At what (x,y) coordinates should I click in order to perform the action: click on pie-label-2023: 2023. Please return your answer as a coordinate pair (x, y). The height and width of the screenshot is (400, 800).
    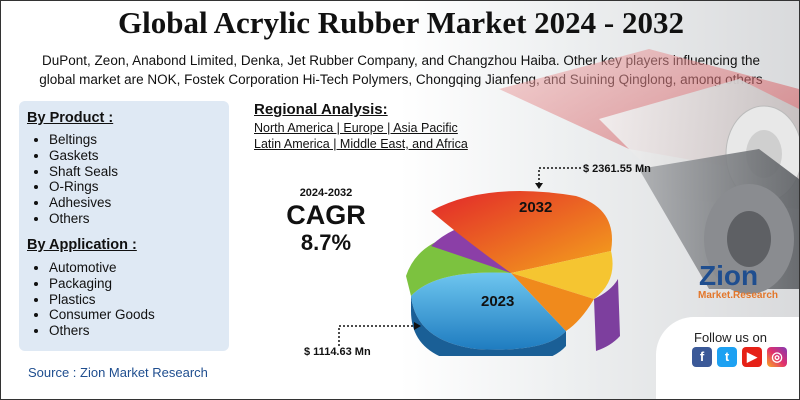
    Looking at the image, I should click on (498, 301).